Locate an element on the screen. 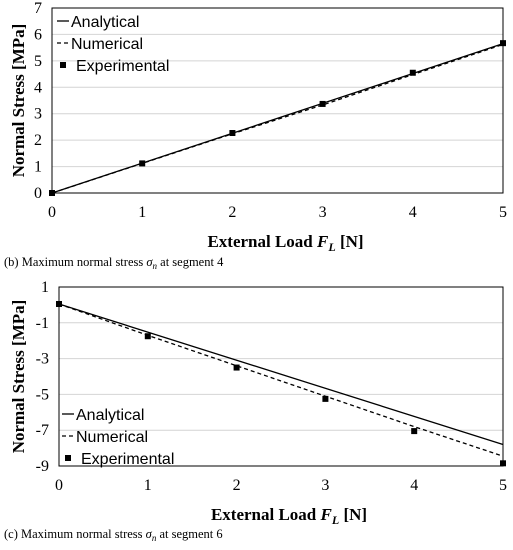 This screenshot has width=513, height=550. y-tick-label: -5 is located at coordinates (42, 394).